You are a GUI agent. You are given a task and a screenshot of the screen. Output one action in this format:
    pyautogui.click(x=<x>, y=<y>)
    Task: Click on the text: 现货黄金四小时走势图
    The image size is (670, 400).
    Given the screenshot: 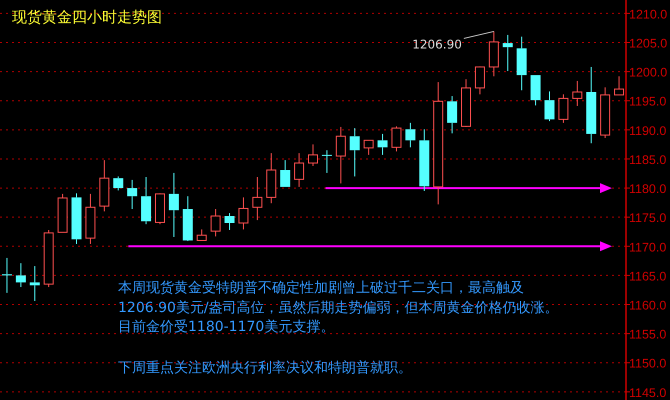 What is the action you would take?
    pyautogui.click(x=87, y=17)
    